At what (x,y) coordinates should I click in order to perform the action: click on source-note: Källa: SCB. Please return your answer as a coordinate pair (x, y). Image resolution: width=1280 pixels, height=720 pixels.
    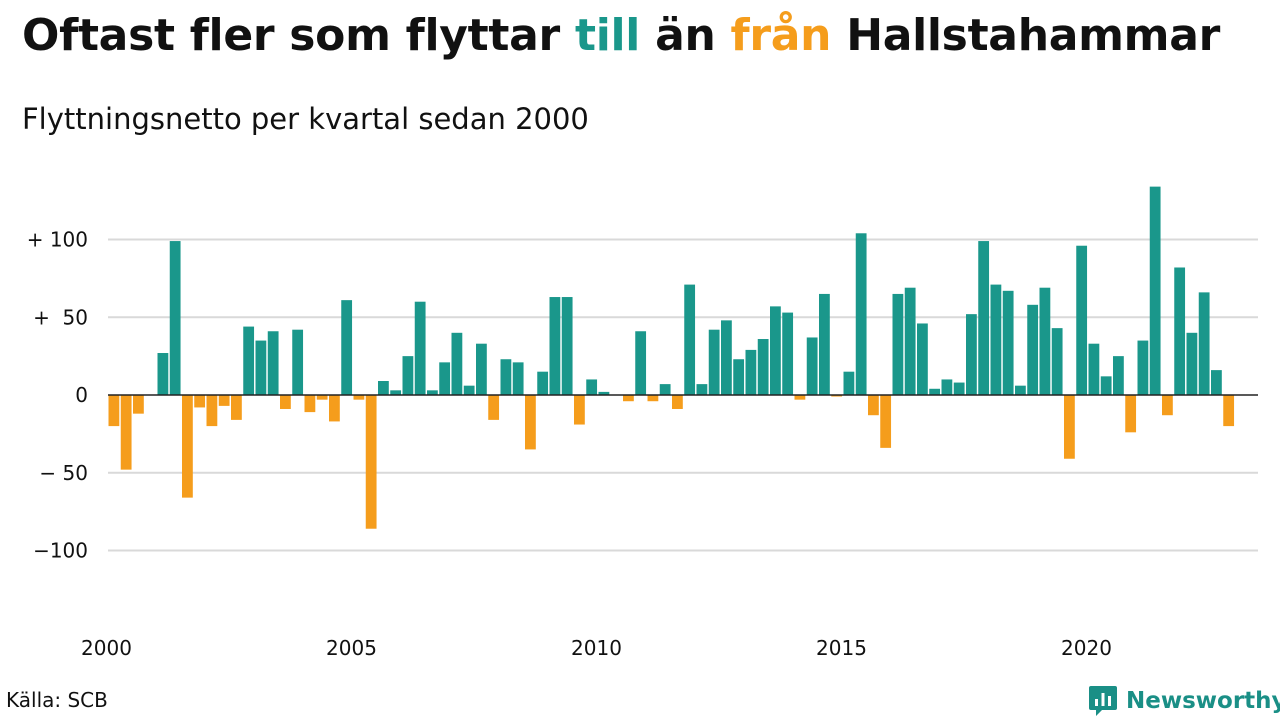
    Looking at the image, I should click on (57, 700).